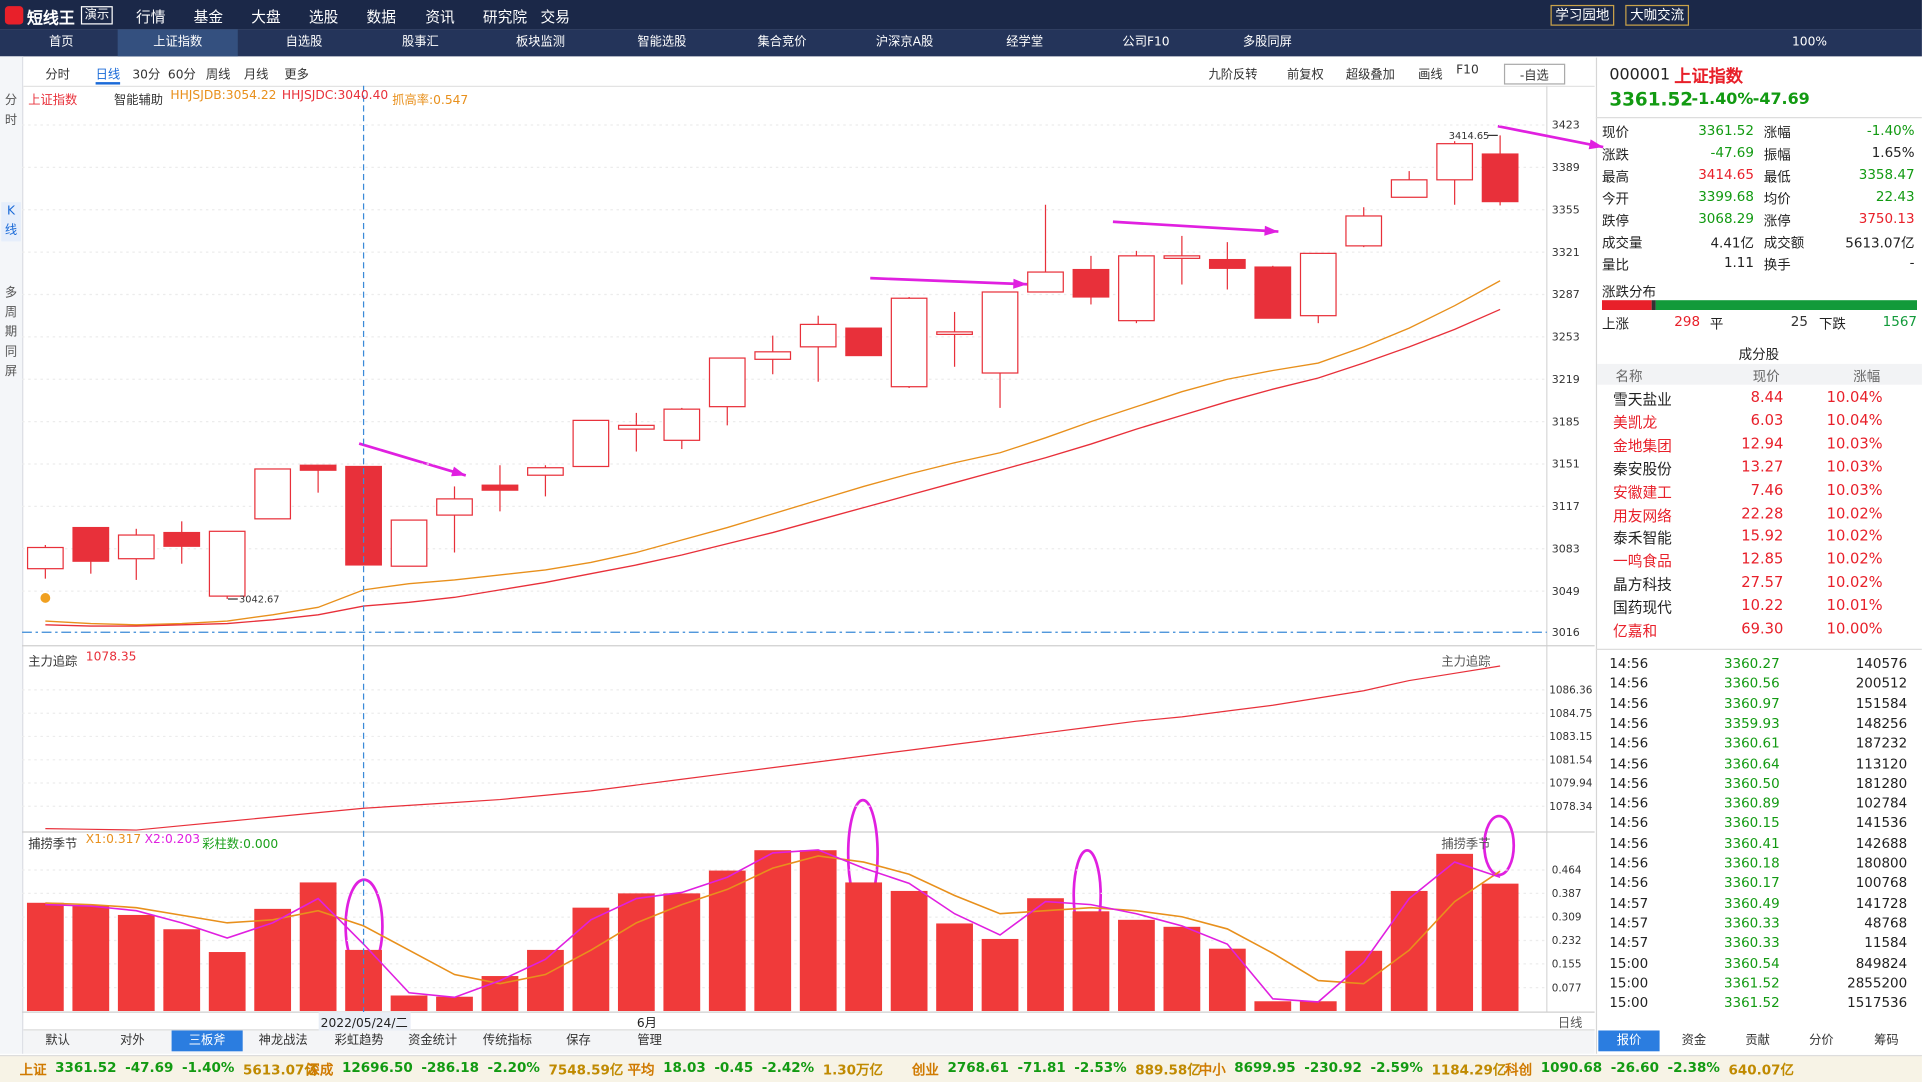 Image resolution: width=1922 pixels, height=1082 pixels. I want to click on quote-value: 3399.68, so click(1726, 196).